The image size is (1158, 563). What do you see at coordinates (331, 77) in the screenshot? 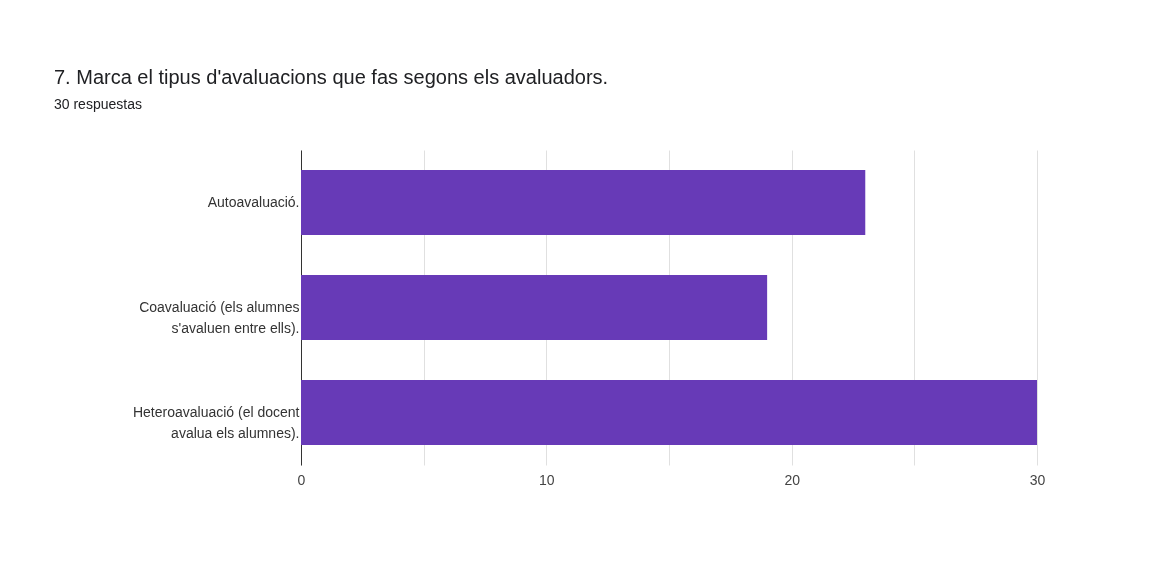
I see `chart-title: 7. Marca el tipus d'avaluacions que fas segons els avaluadors.` at bounding box center [331, 77].